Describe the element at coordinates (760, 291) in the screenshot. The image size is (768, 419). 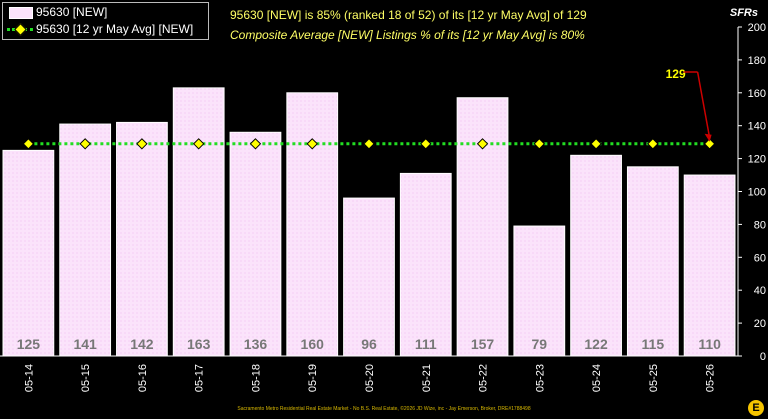
I see `y-tick-label: 40` at that location.